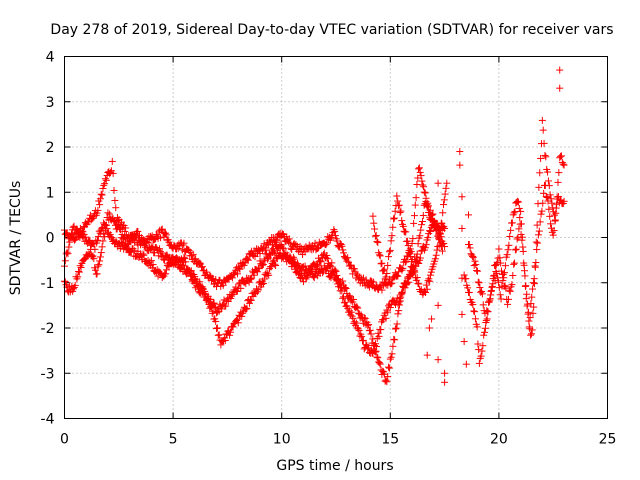 This screenshot has height=480, width=640. I want to click on x-axis-label: GPS time / hours, so click(334, 466).